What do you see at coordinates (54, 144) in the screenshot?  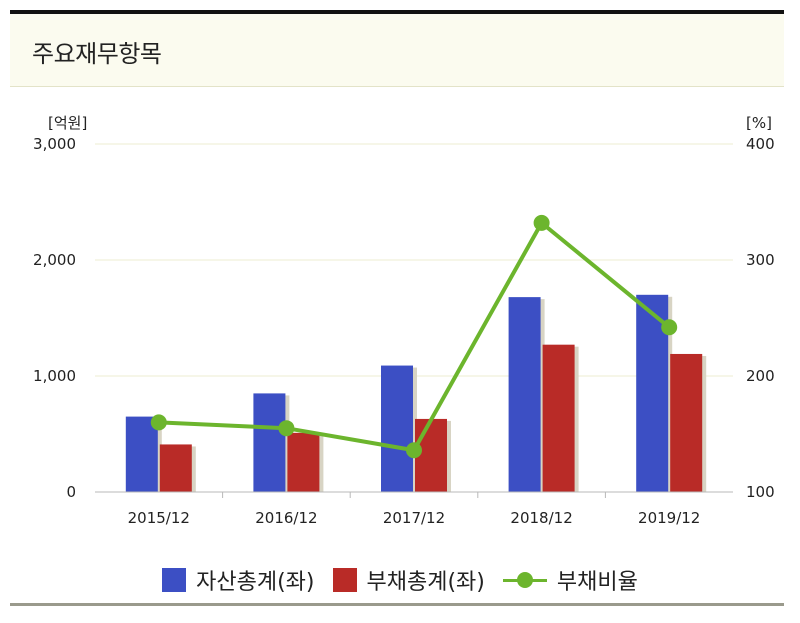 I see `left-tick-label: 3,000` at bounding box center [54, 144].